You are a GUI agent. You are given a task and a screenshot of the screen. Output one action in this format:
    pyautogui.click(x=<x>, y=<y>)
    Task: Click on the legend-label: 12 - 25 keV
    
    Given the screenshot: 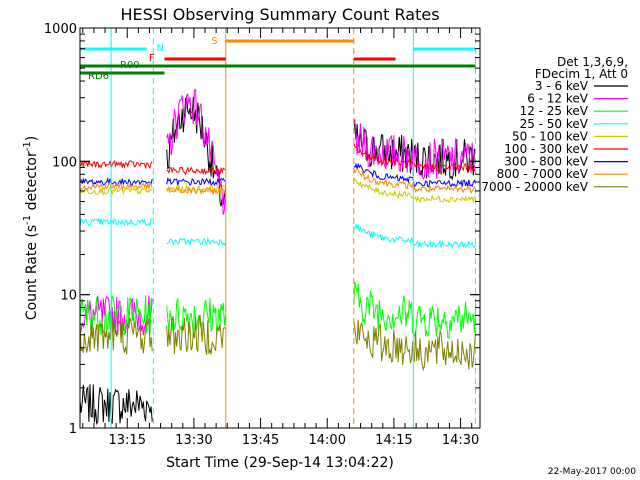 What is the action you would take?
    pyautogui.click(x=554, y=111)
    